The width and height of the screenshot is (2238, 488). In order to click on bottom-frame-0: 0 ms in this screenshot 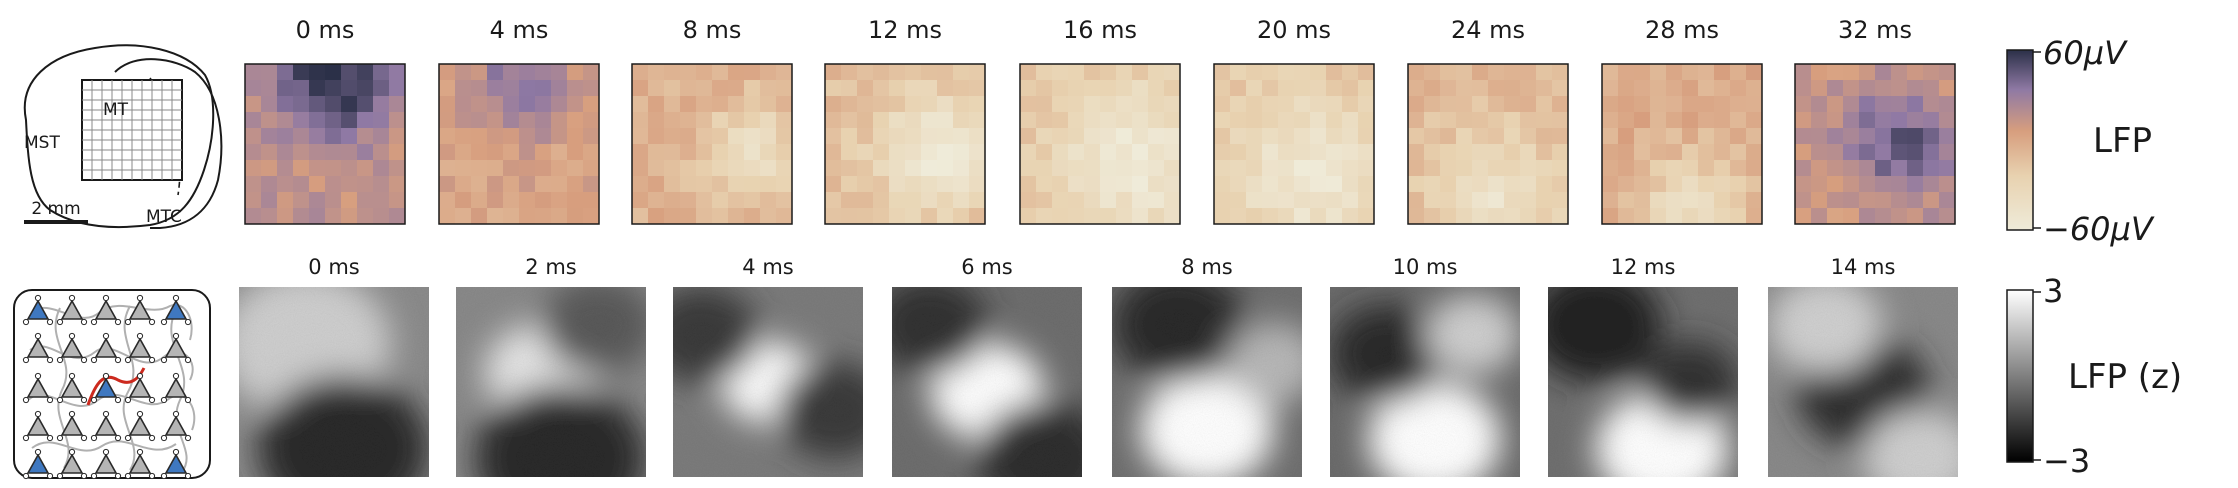, I will do `click(334, 366)`.